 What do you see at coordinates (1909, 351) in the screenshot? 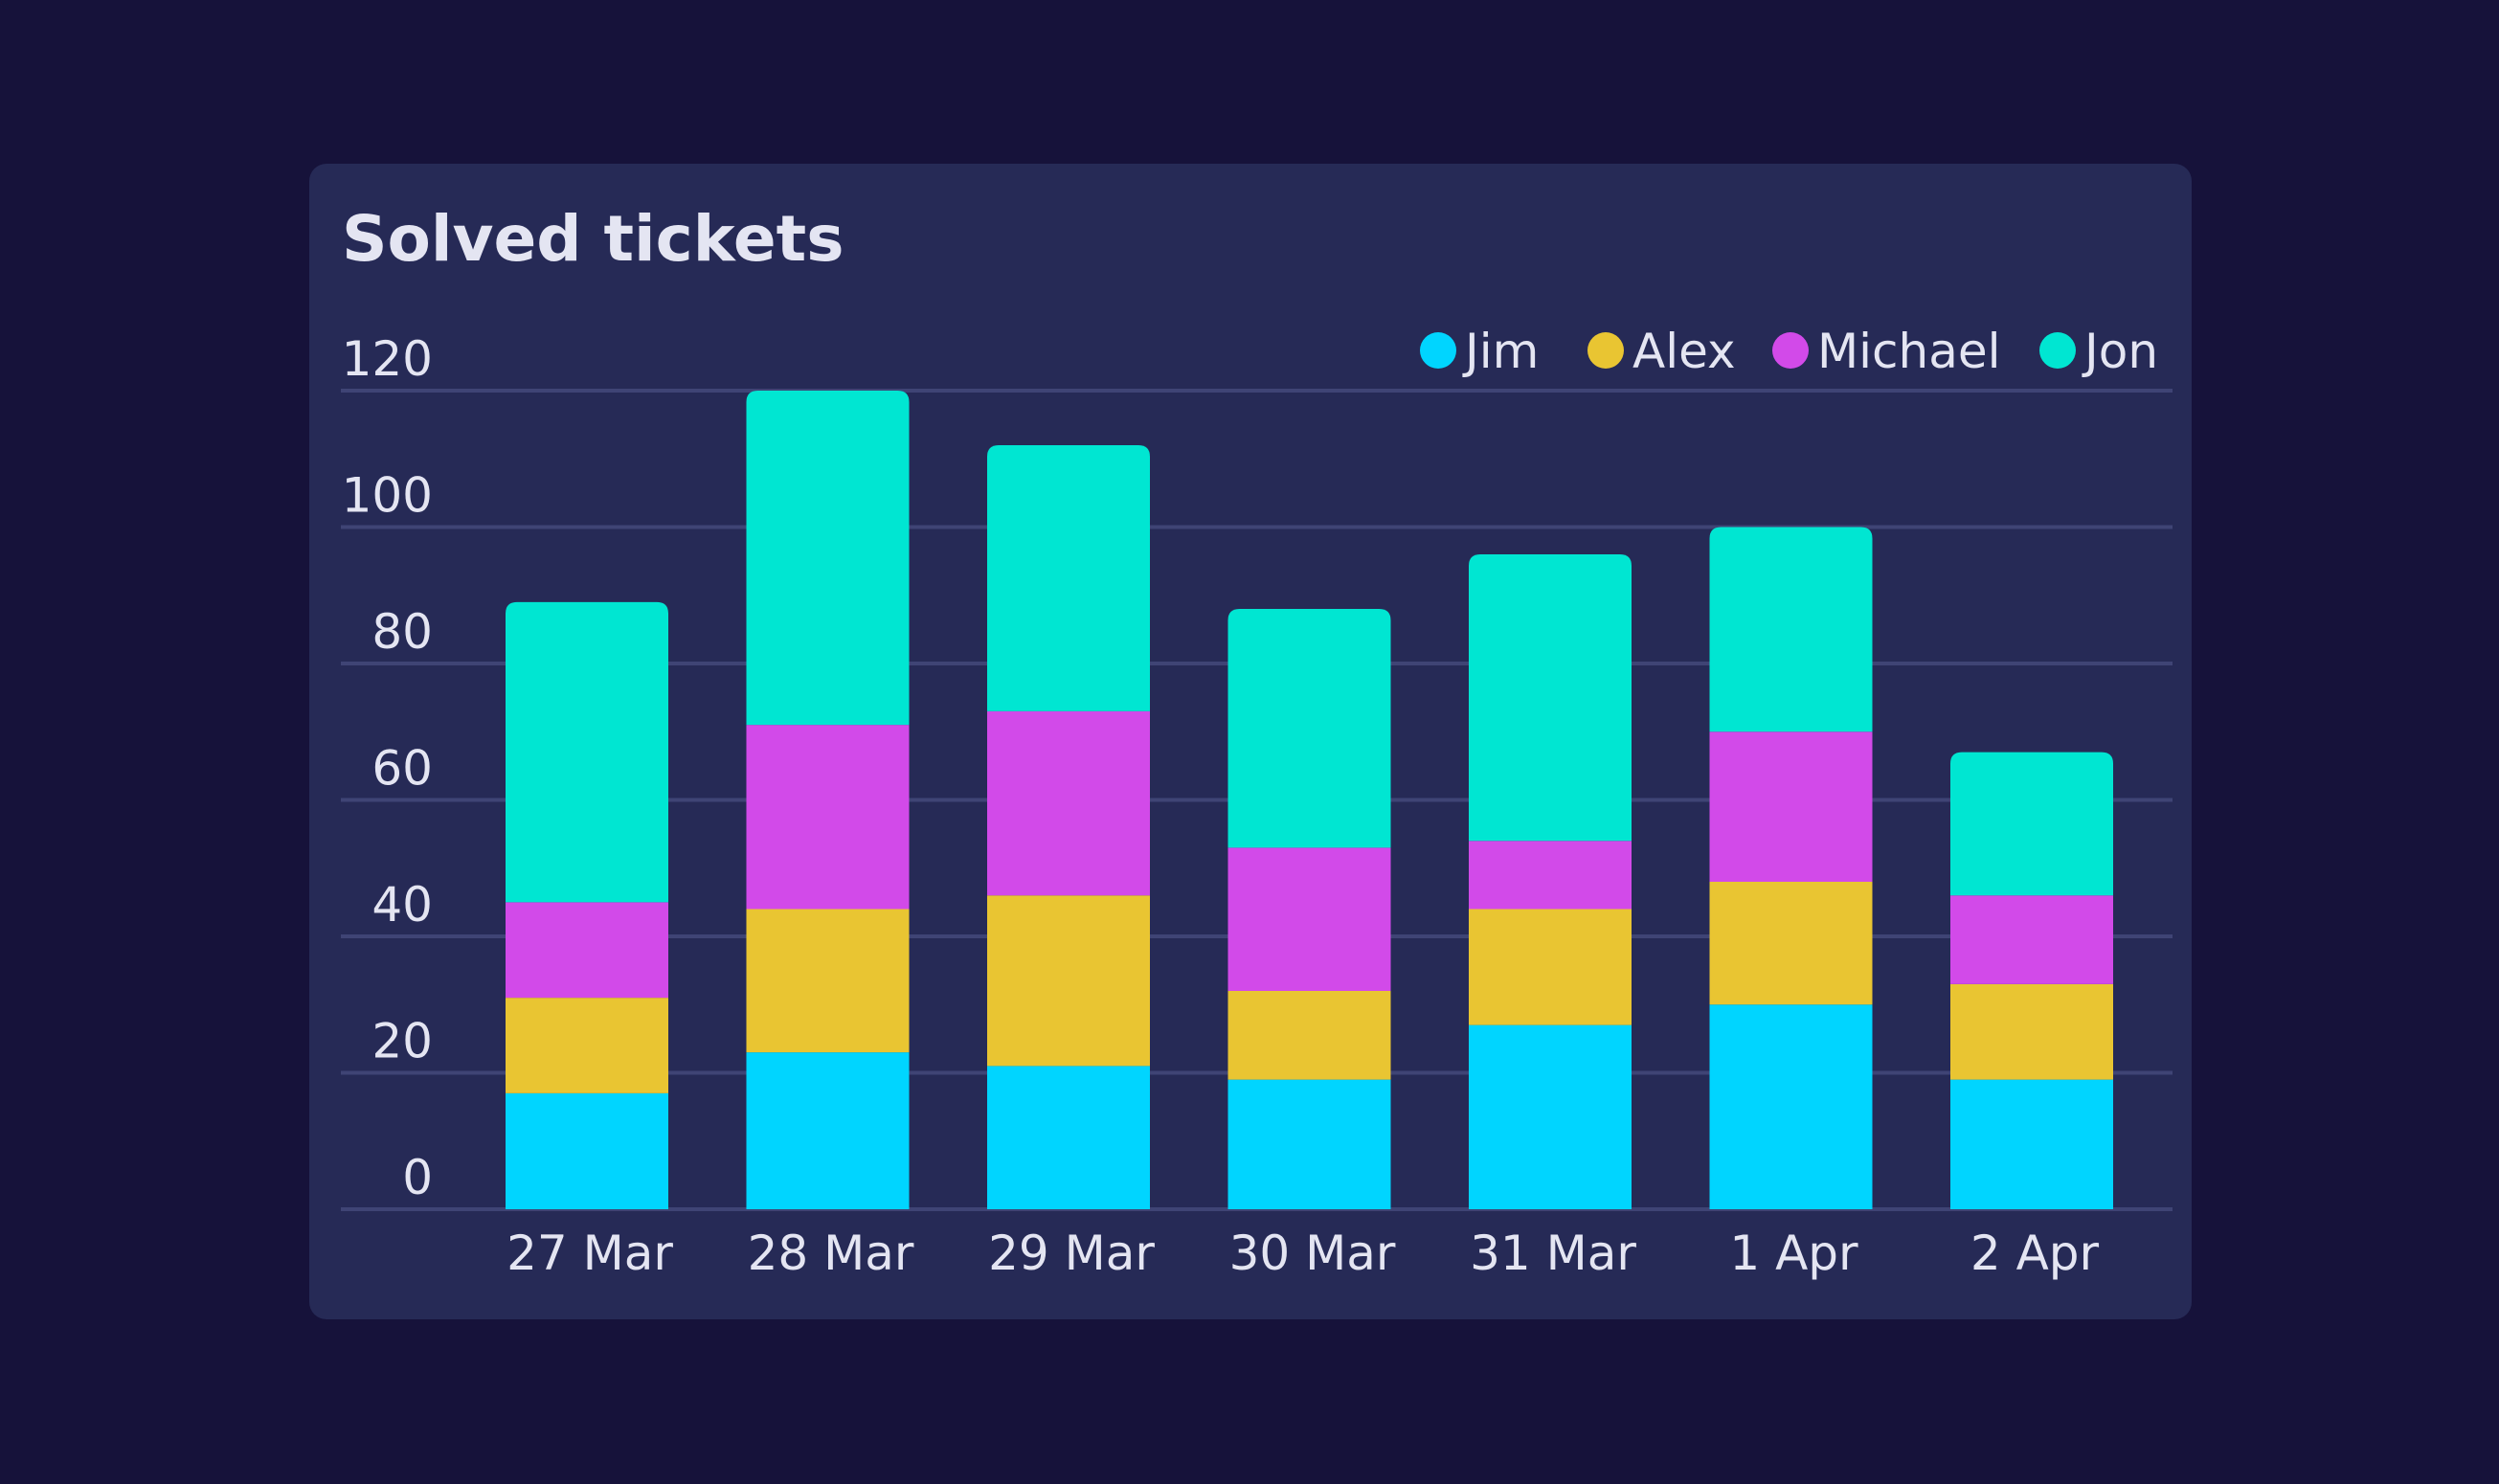
I see `legend-label: Michael` at bounding box center [1909, 351].